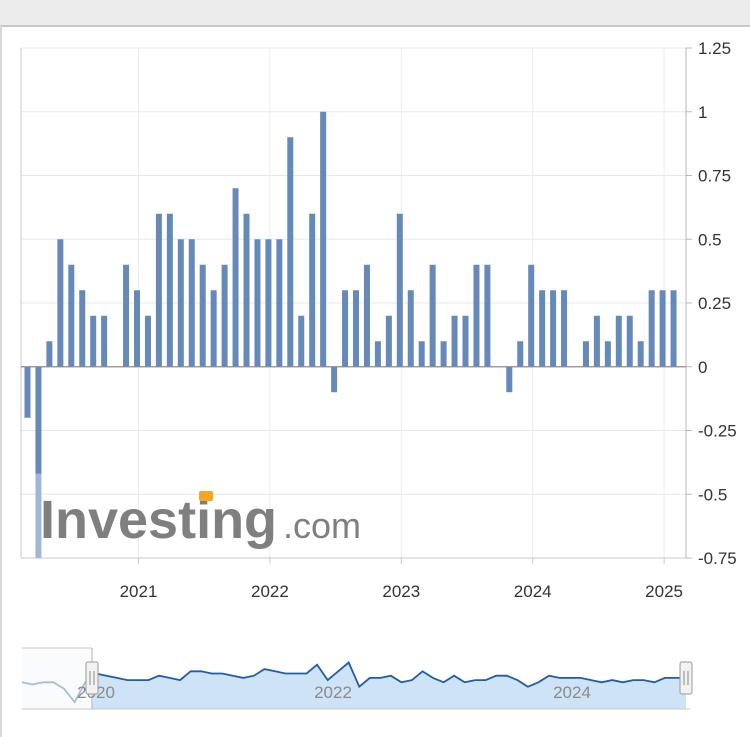  What do you see at coordinates (375, 13) in the screenshot?
I see `top-strip` at bounding box center [375, 13].